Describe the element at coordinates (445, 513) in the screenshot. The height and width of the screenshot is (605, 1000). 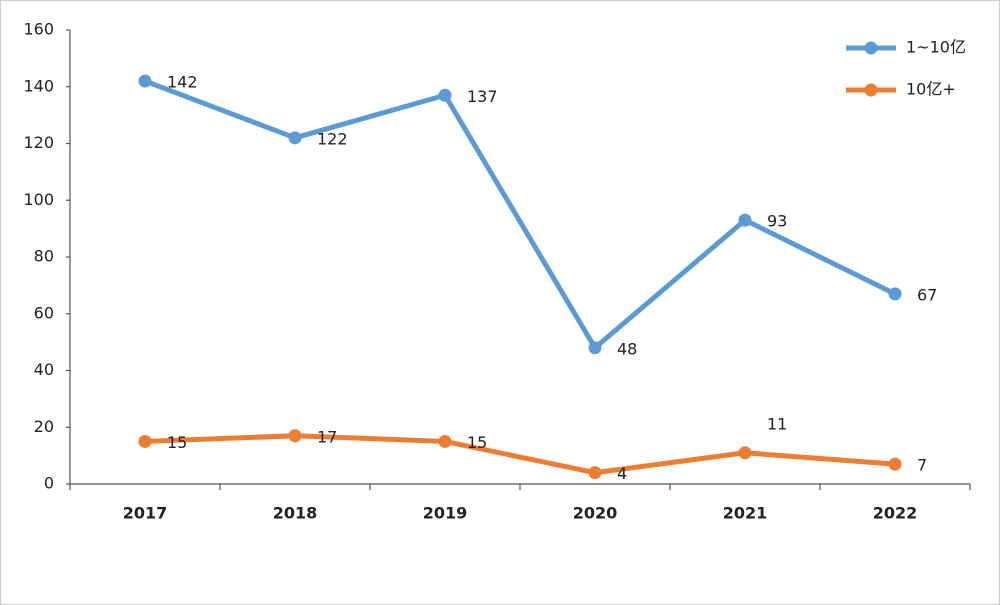
I see `x-tick-label: 2019` at that location.